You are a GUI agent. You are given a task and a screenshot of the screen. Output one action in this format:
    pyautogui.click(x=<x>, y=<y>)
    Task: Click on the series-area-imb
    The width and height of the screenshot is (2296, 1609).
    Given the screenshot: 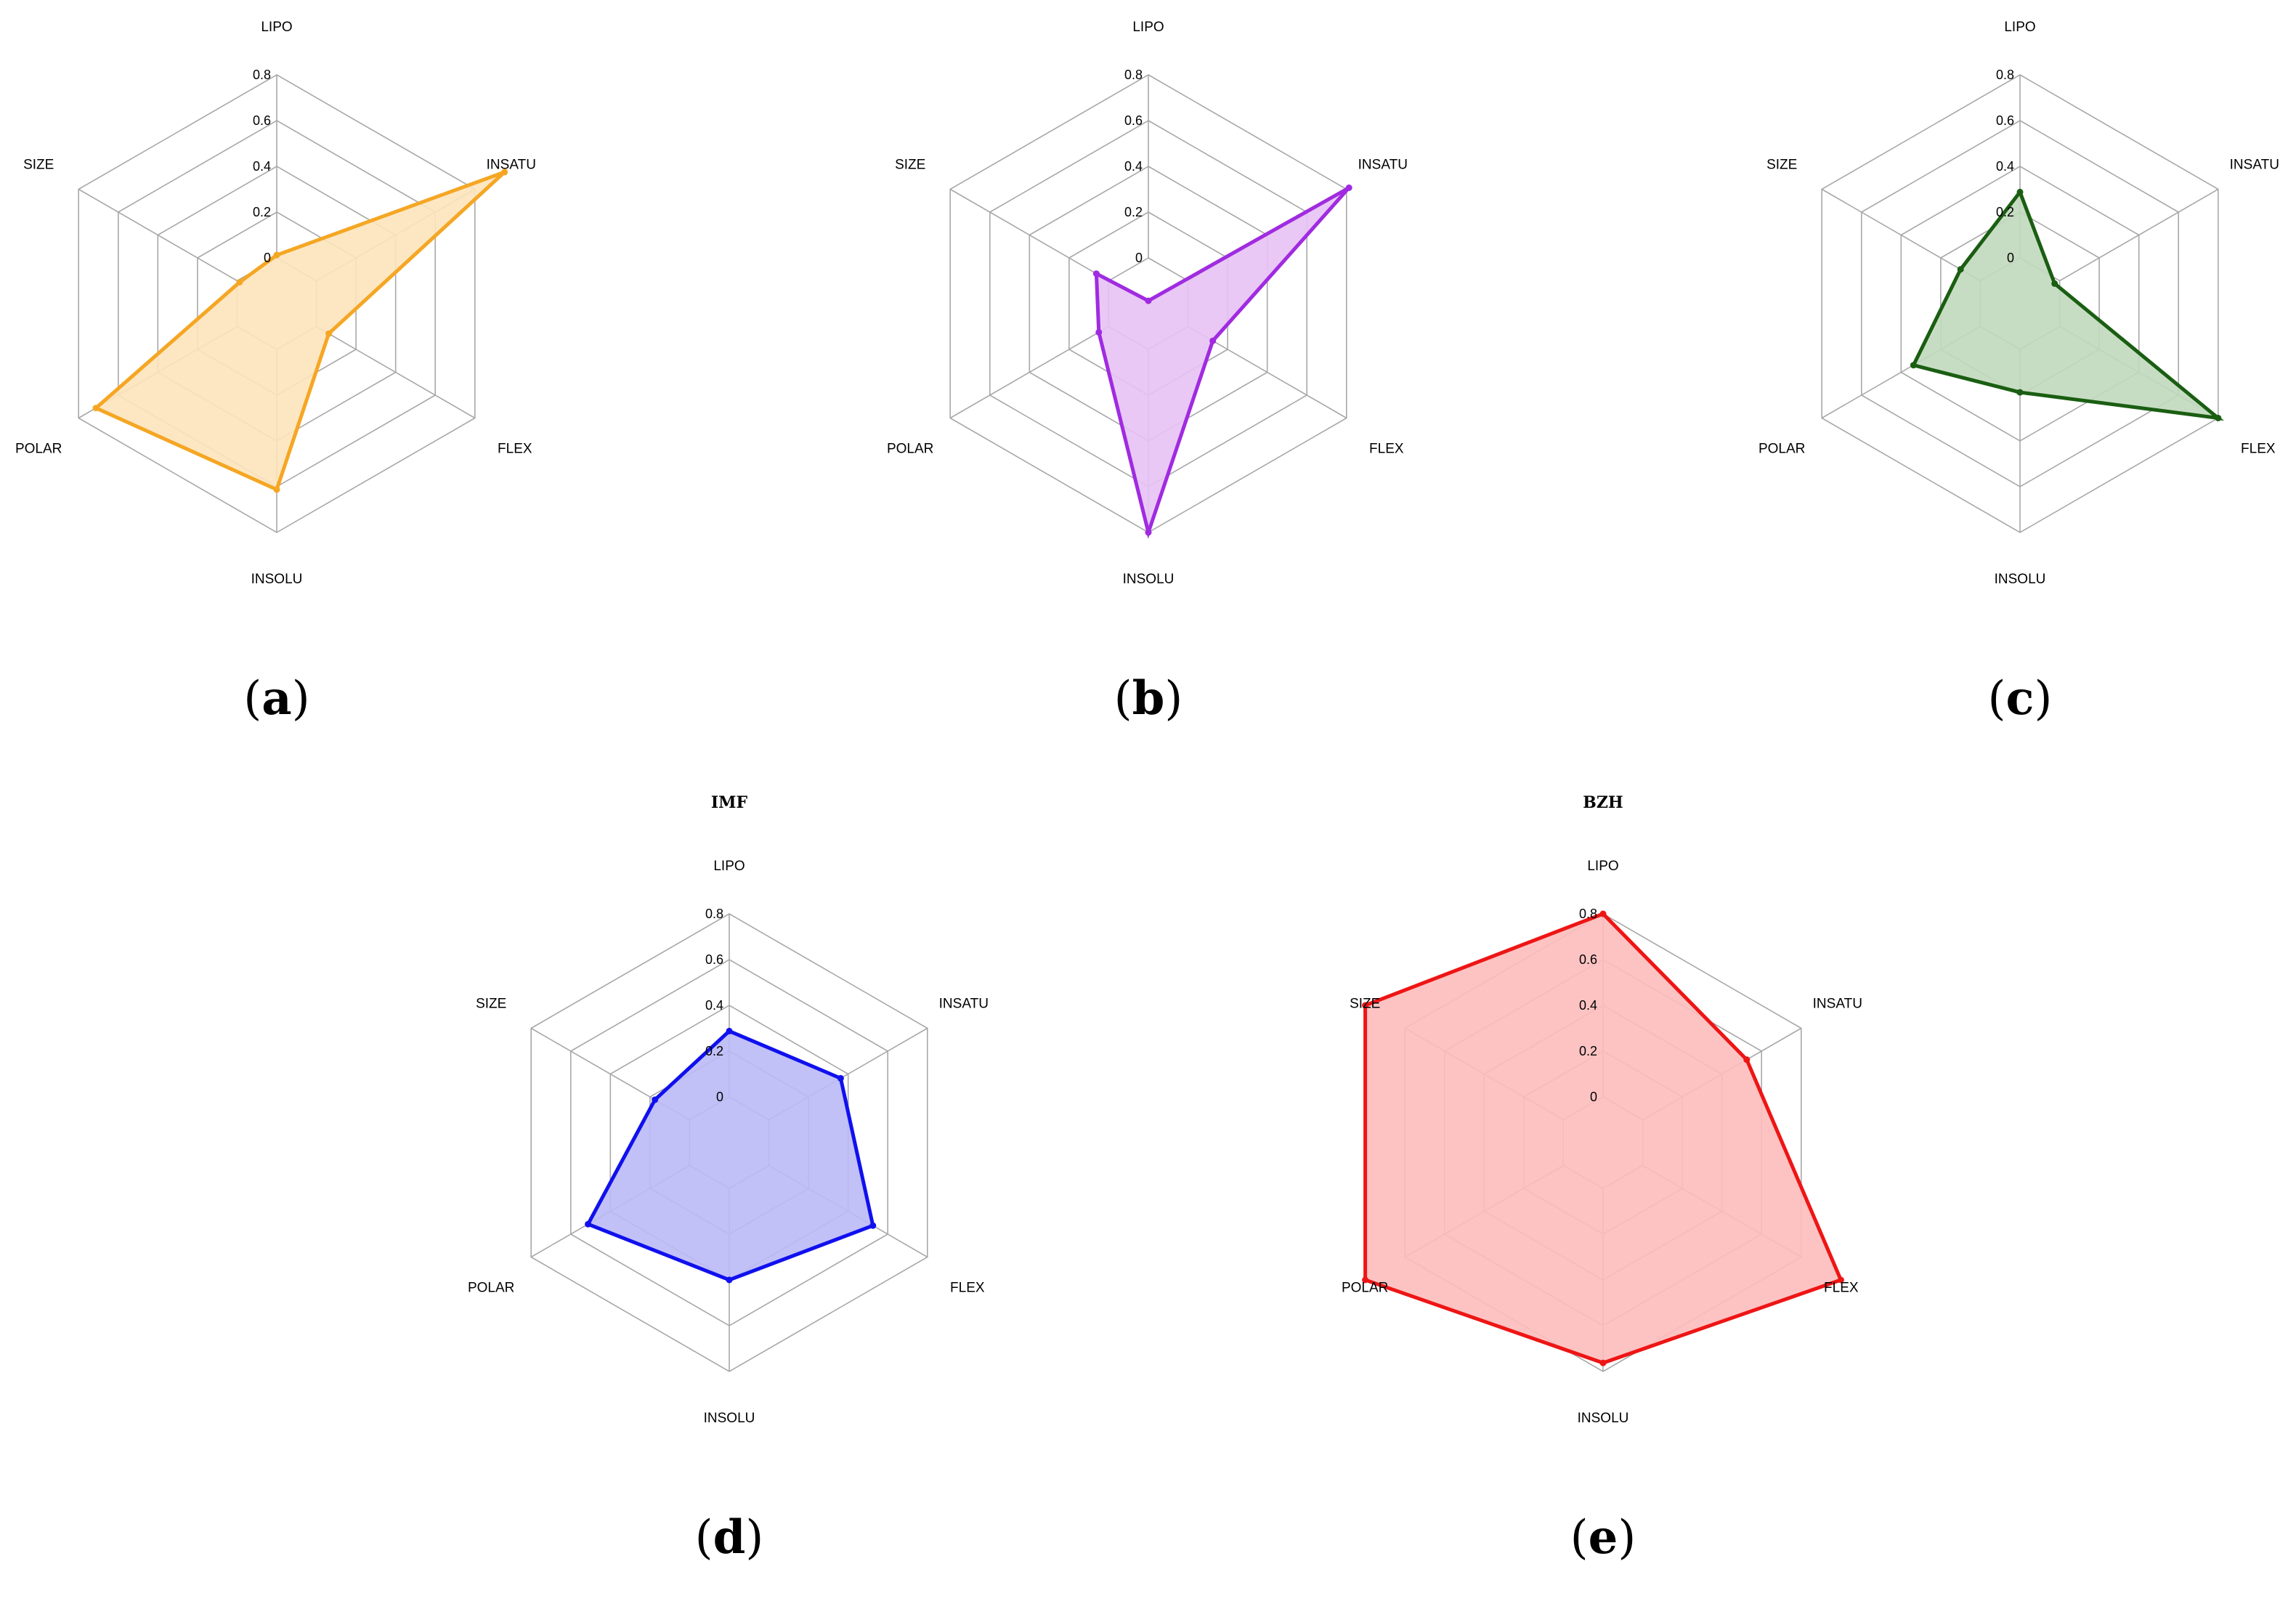 What is the action you would take?
    pyautogui.click(x=2067, y=304)
    